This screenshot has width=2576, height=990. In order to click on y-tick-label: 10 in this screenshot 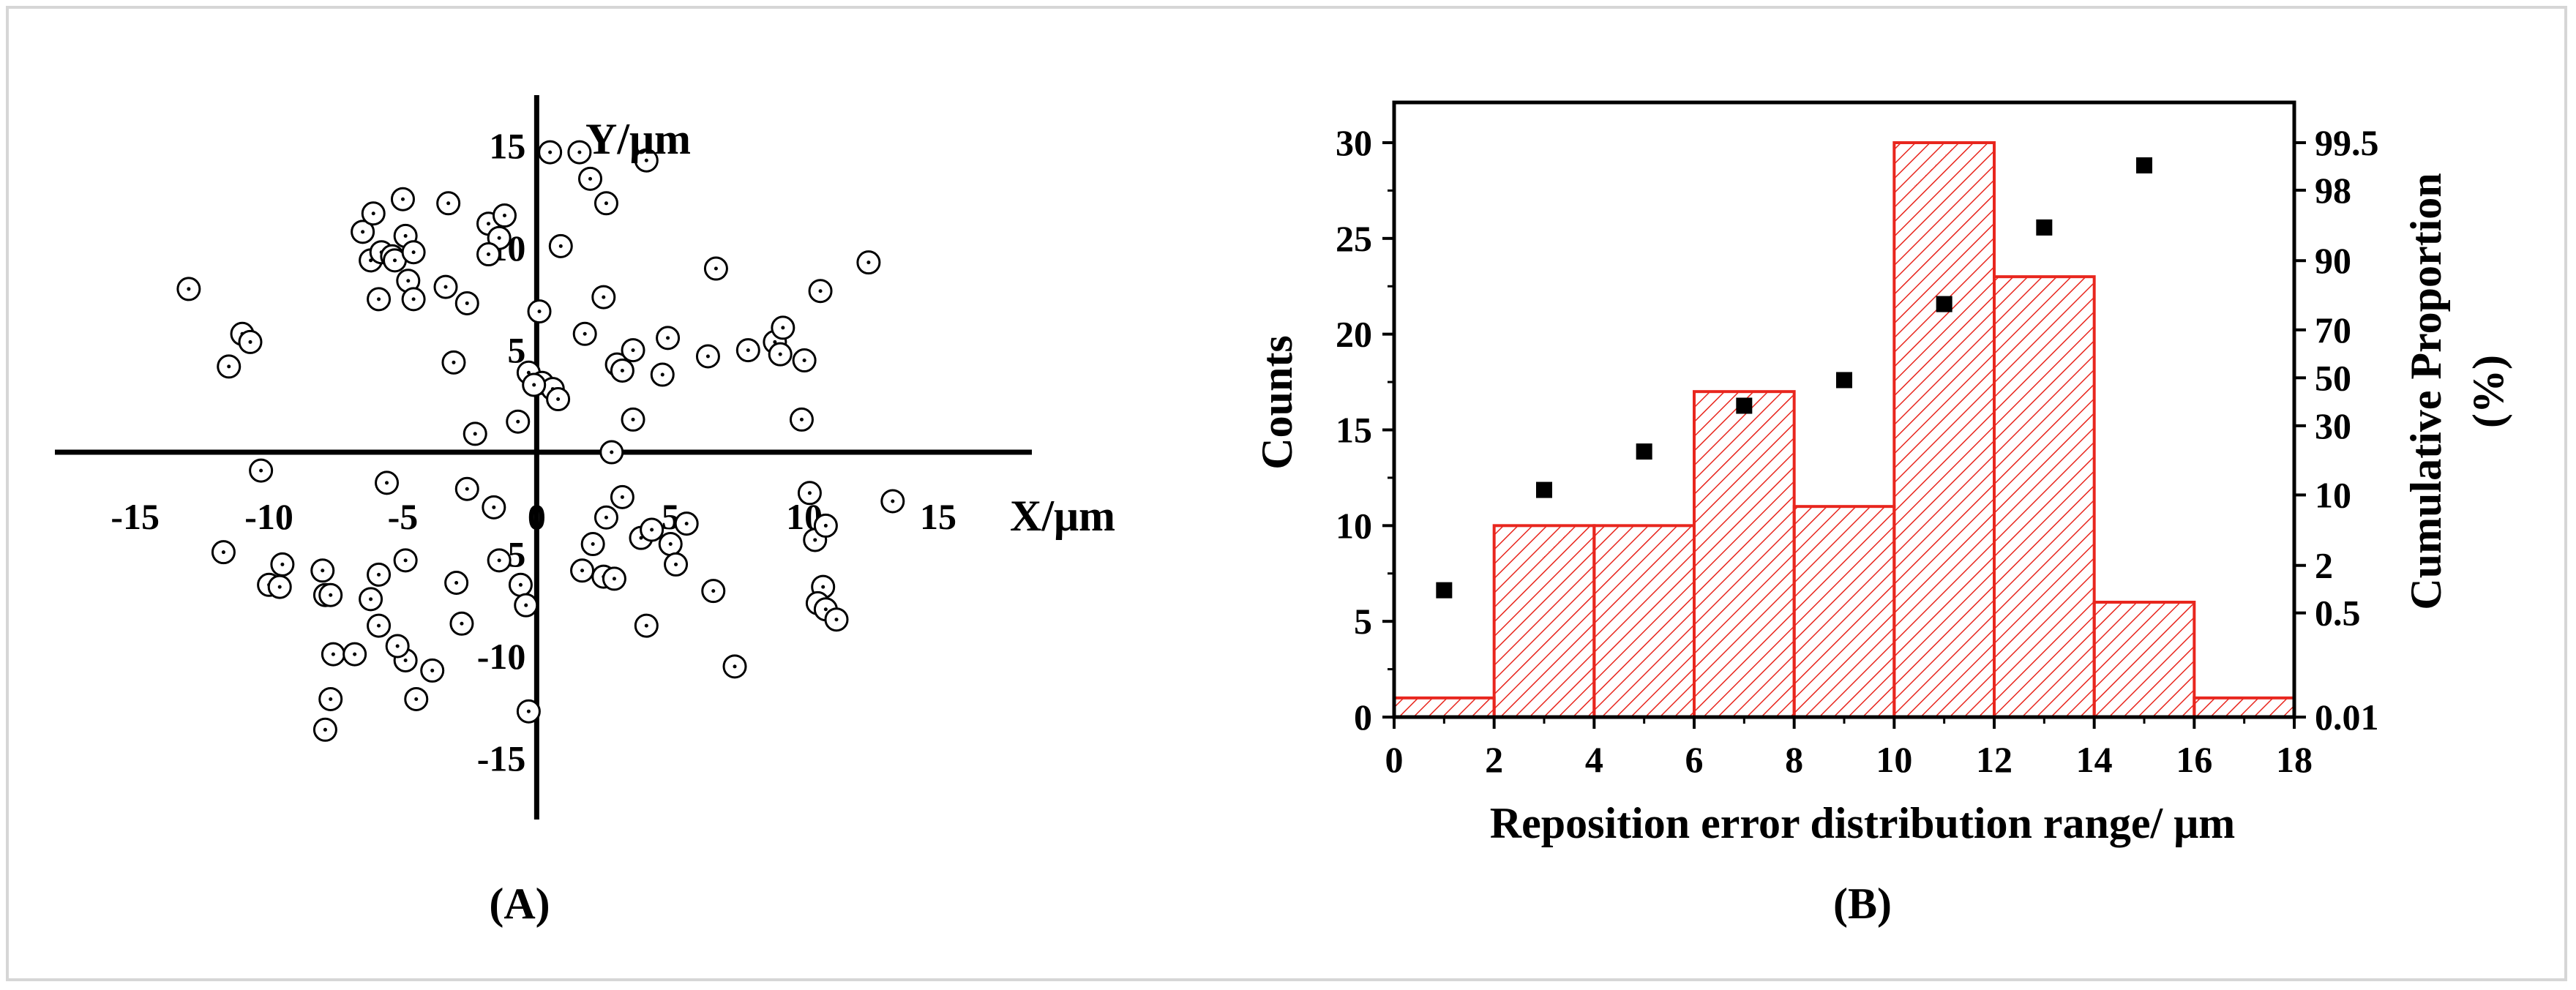, I will do `click(1354, 525)`.